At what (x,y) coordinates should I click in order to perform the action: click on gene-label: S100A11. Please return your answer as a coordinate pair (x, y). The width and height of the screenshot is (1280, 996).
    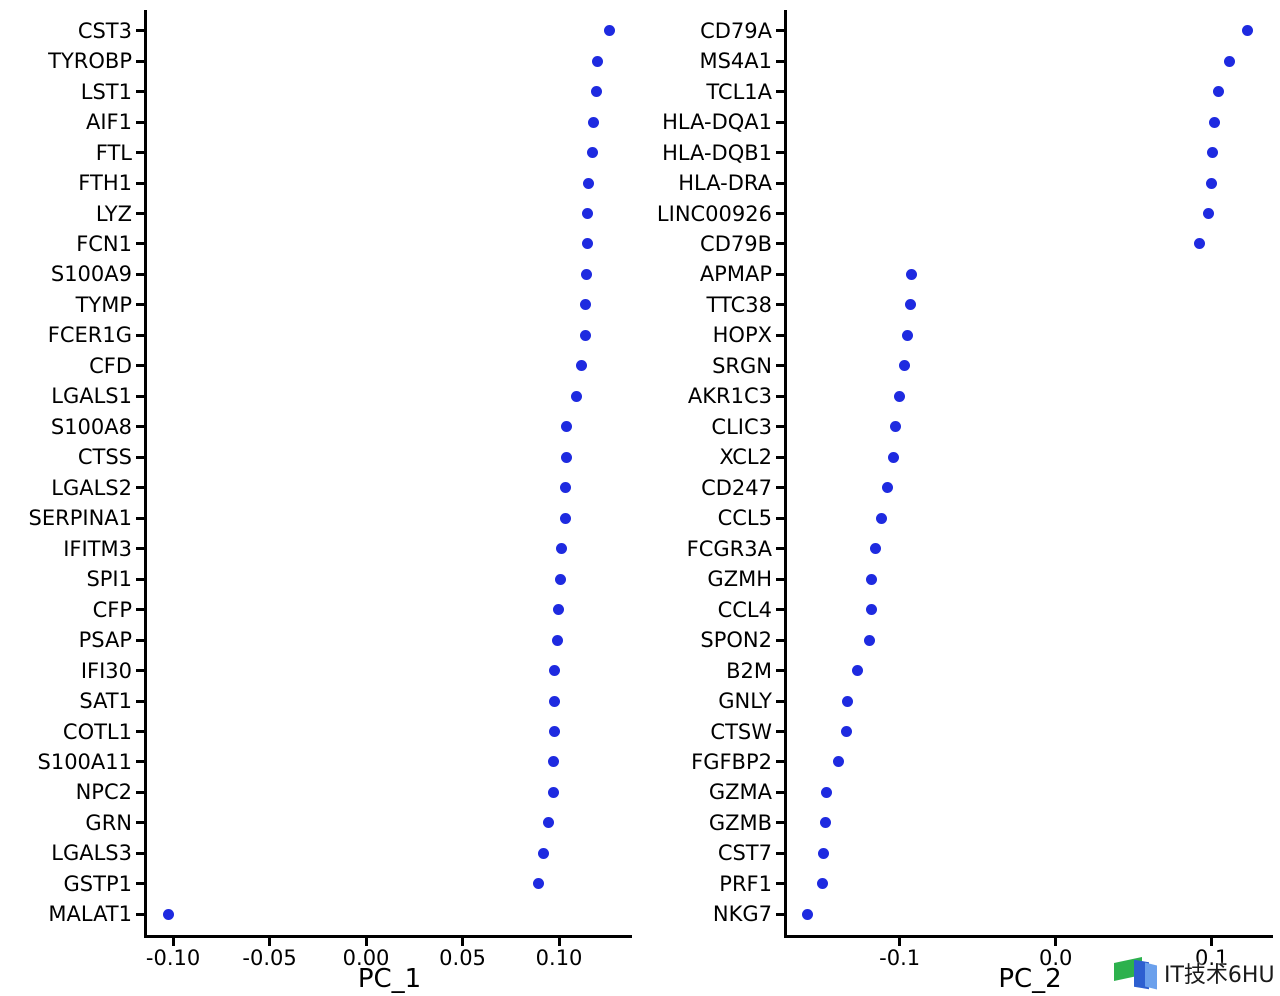
    Looking at the image, I should click on (85, 761).